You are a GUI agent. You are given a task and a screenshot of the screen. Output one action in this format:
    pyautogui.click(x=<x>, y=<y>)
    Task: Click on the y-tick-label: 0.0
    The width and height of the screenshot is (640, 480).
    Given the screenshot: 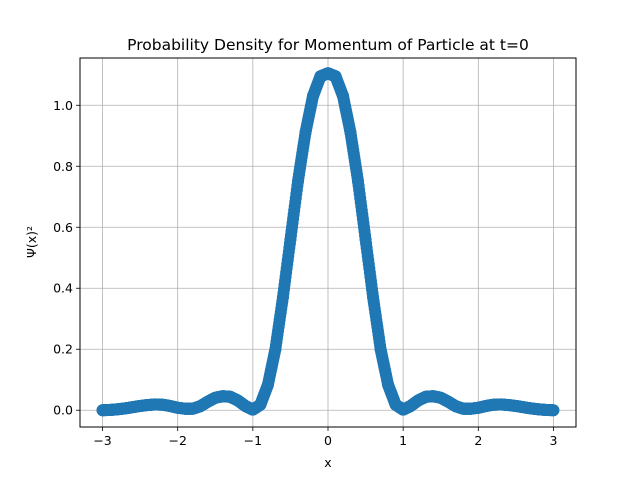 What is the action you would take?
    pyautogui.click(x=63, y=410)
    